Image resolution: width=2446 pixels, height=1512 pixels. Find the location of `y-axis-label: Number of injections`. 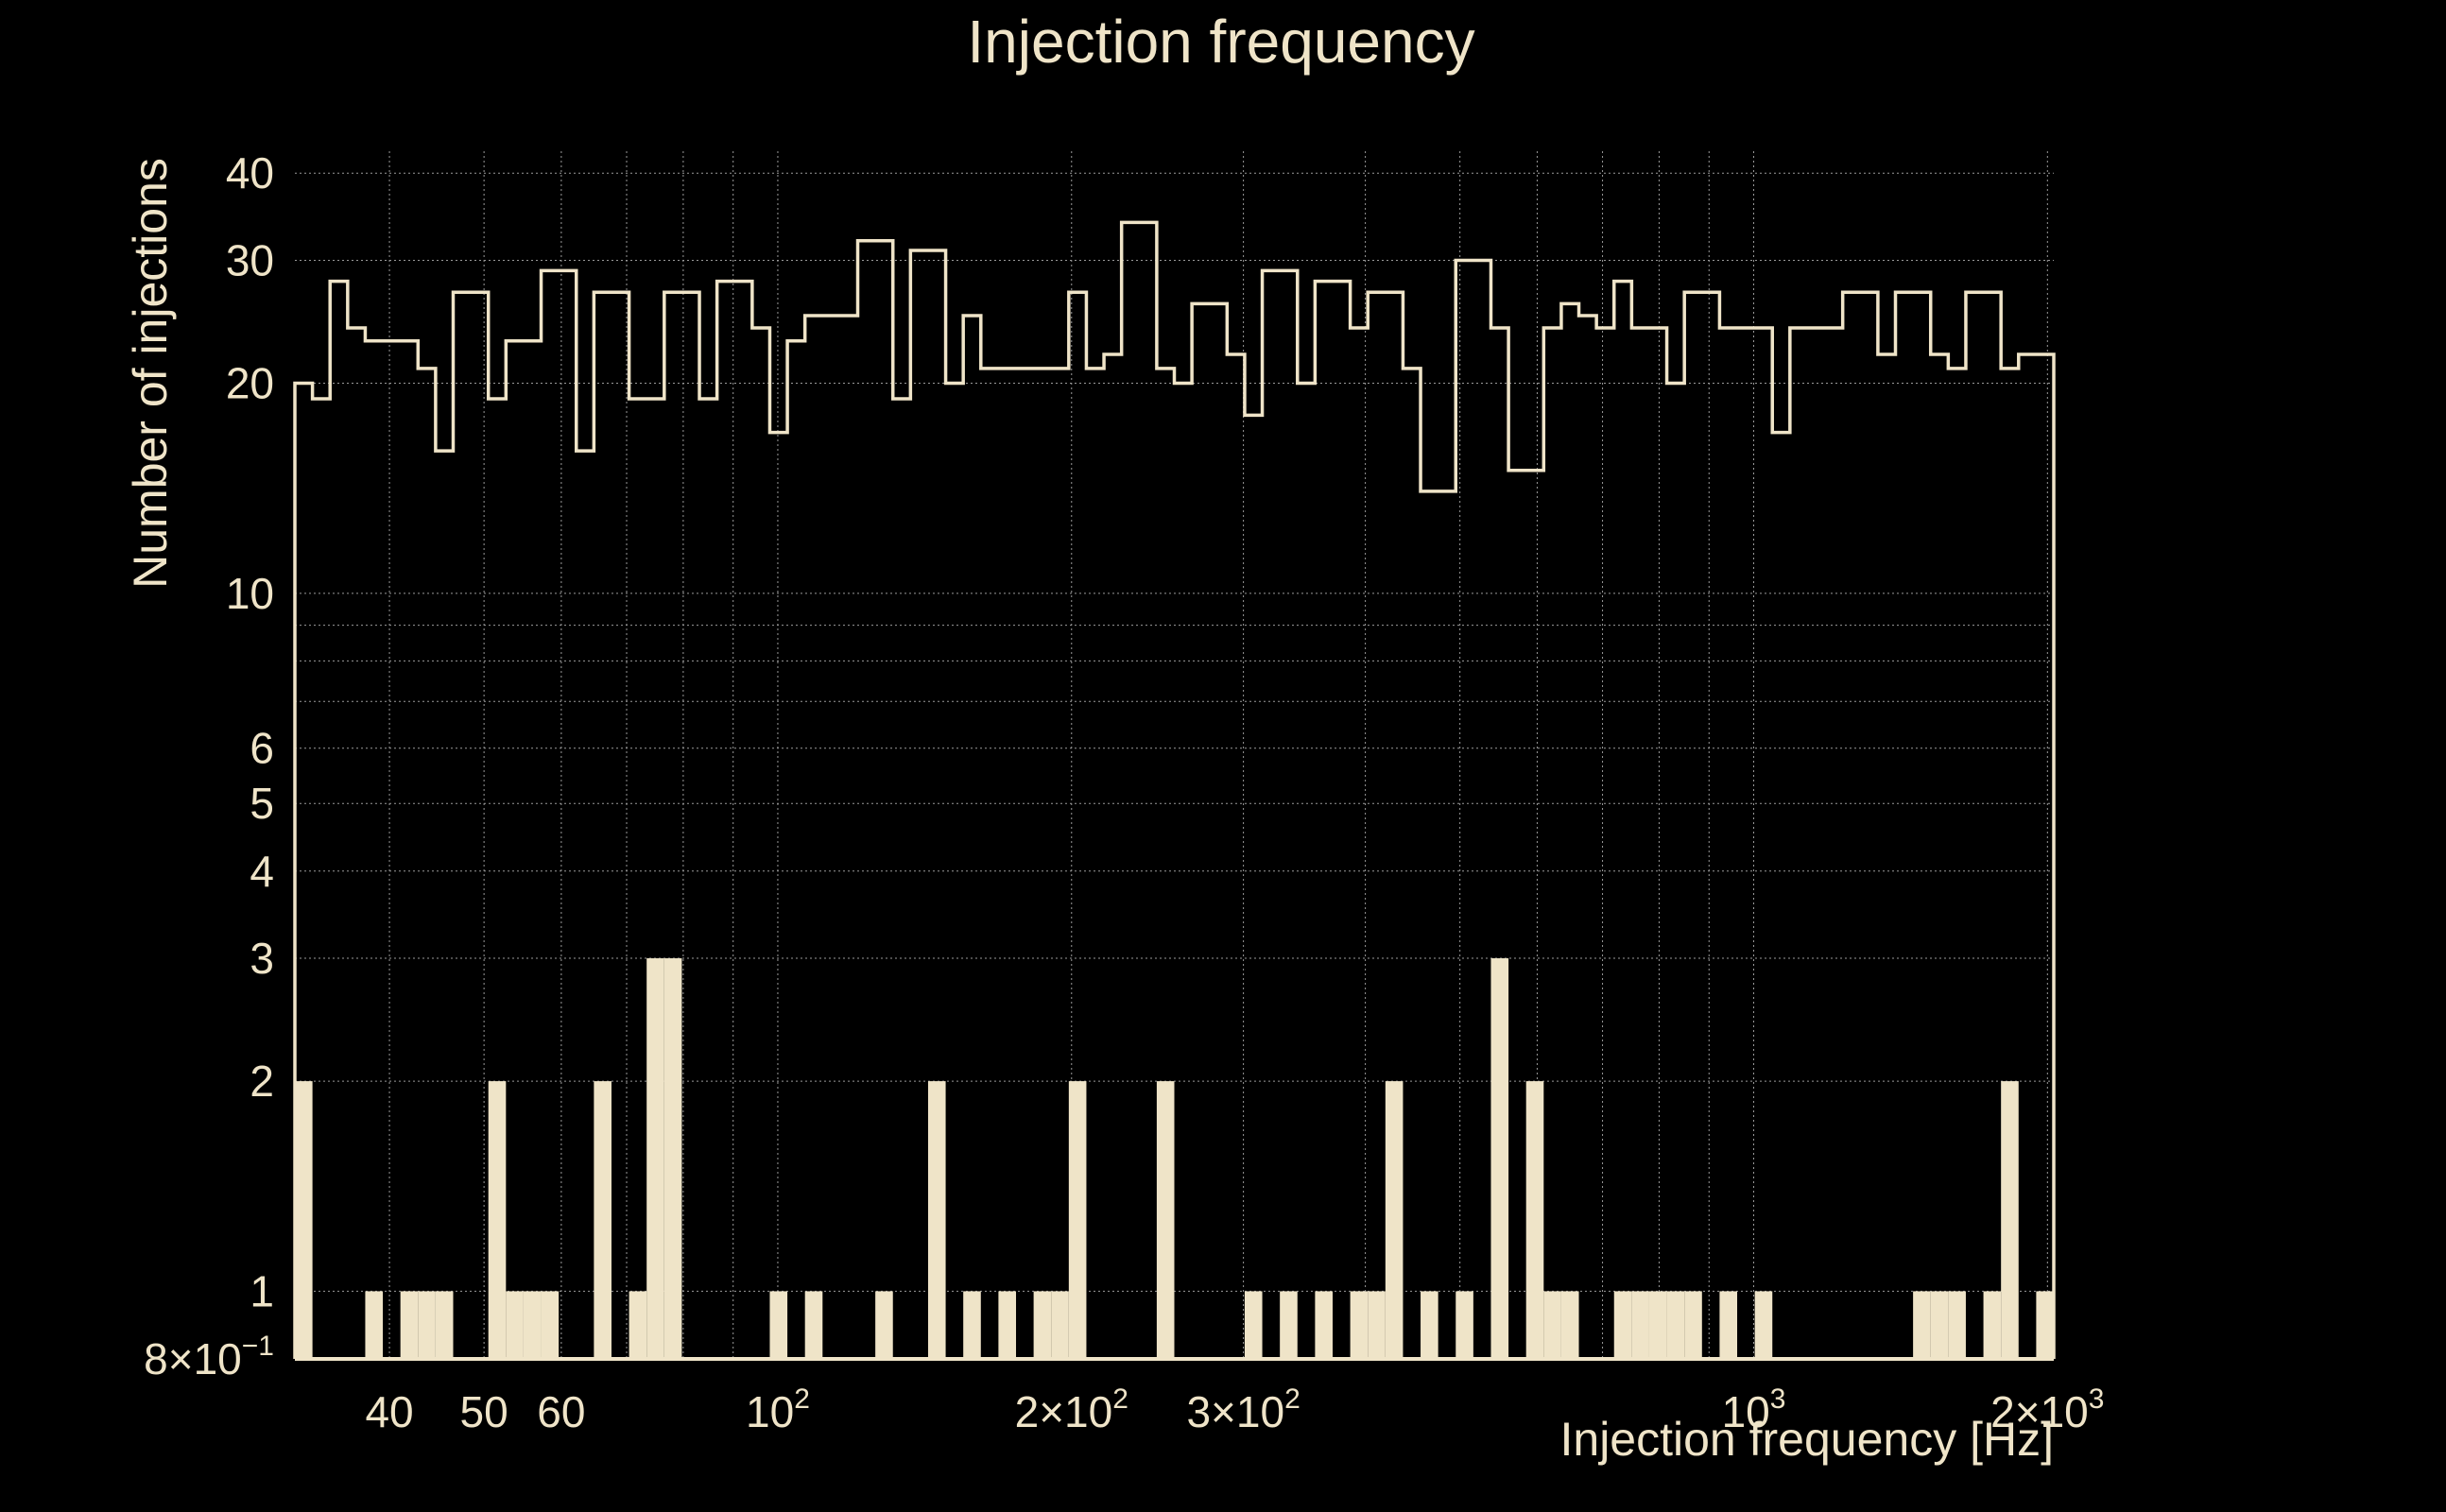

y-axis-label: Number of injections is located at coordinates (151, 373).